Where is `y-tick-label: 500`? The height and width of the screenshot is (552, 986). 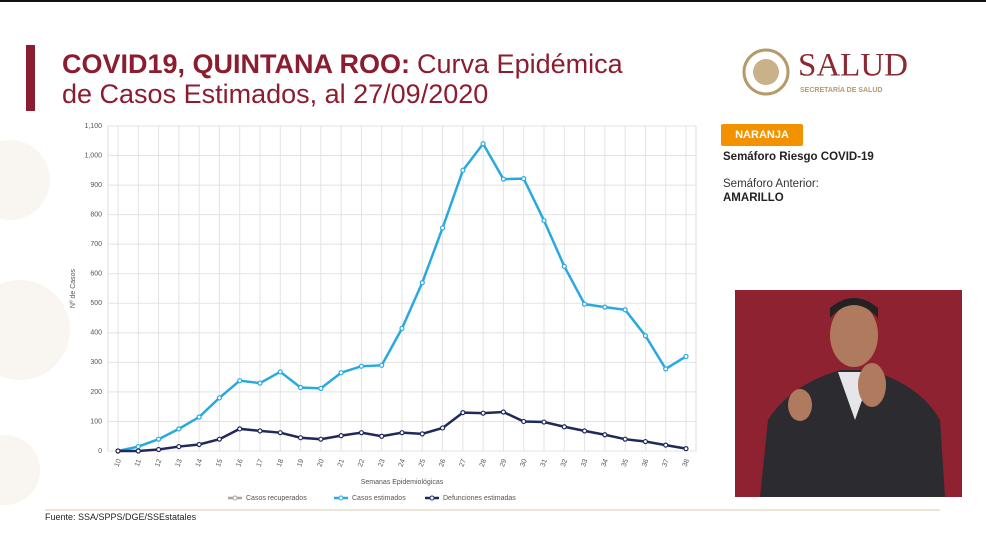 y-tick-label: 500 is located at coordinates (96, 303).